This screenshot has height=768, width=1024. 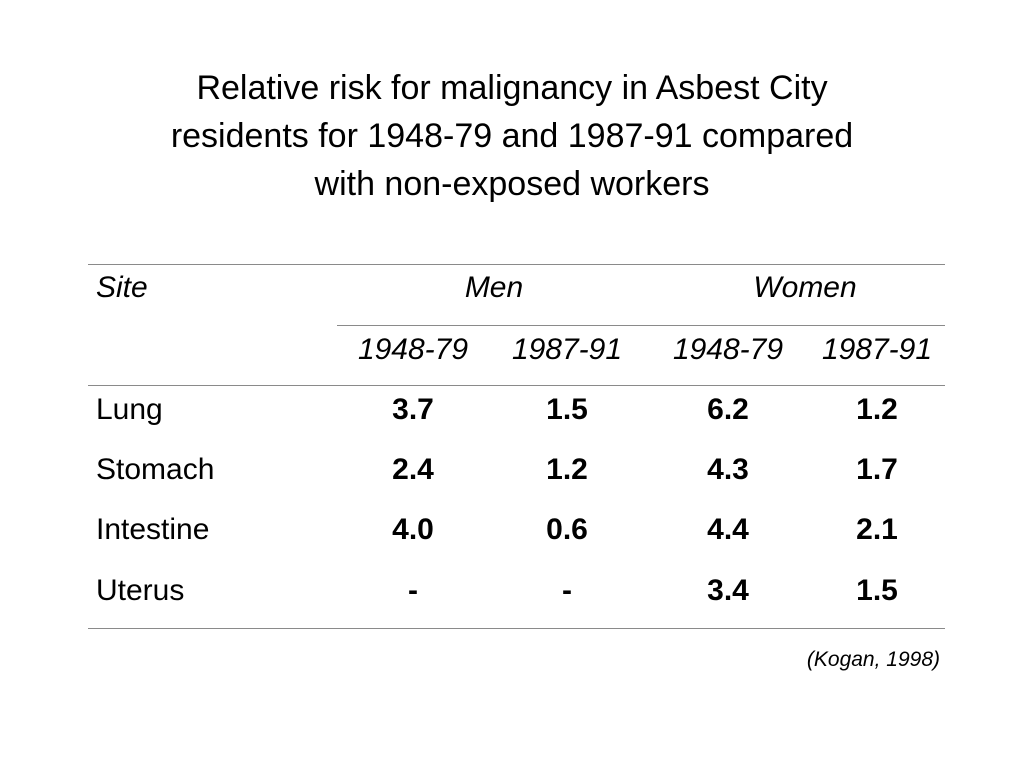 I want to click on value-cell: 2.1, so click(x=877, y=529).